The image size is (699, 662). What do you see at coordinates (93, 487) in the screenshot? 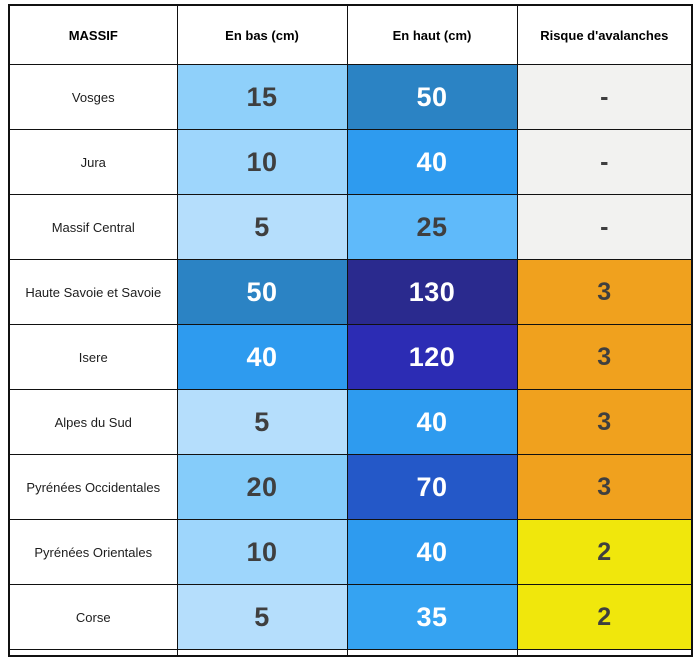
I see `massif-cell: Pyrénées Occidentales` at bounding box center [93, 487].